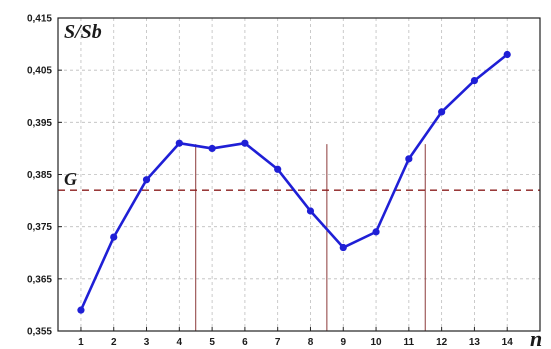  Describe the element at coordinates (39, 175) in the screenshot. I see `y-tick-label: 0,385` at that location.